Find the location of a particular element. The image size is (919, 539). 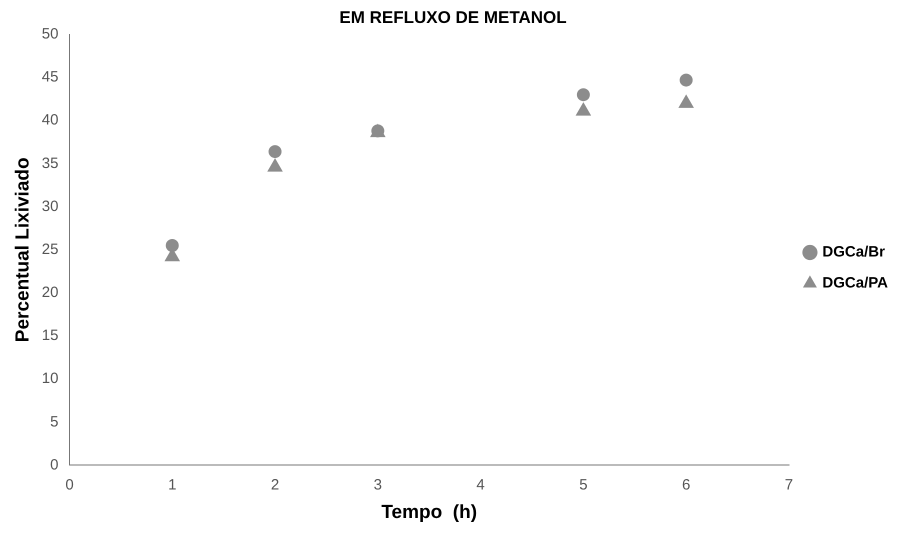

x-tick-label: 3 is located at coordinates (378, 485).